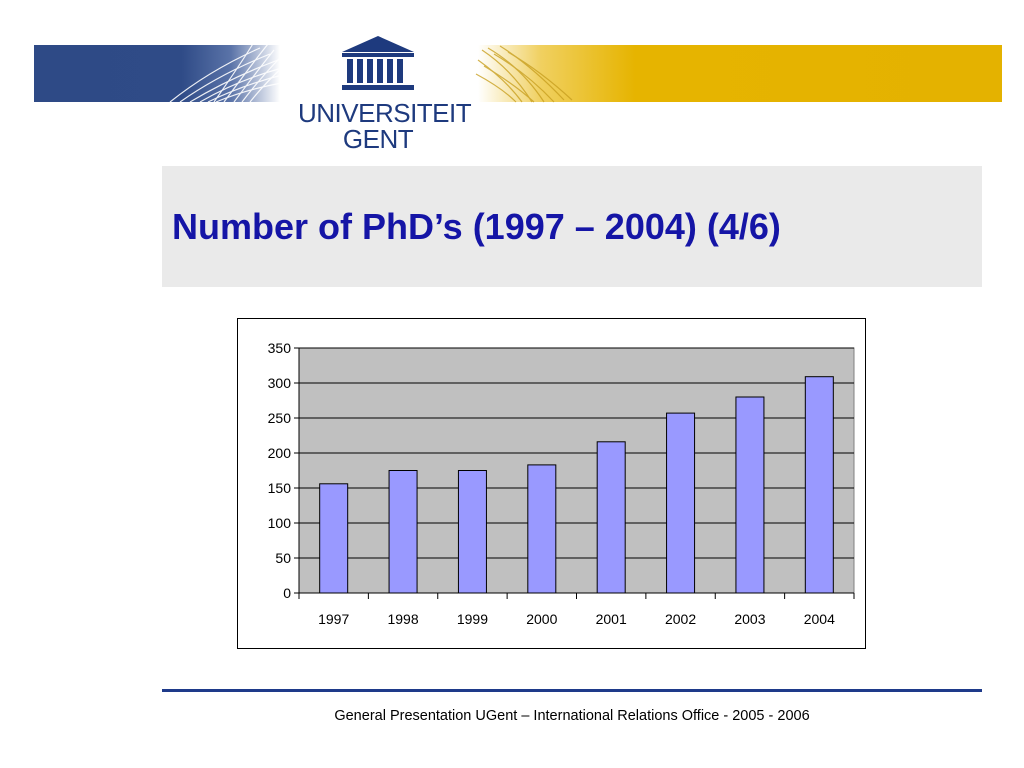 This screenshot has height=768, width=1024. What do you see at coordinates (283, 558) in the screenshot?
I see `y-tick-label: 50` at bounding box center [283, 558].